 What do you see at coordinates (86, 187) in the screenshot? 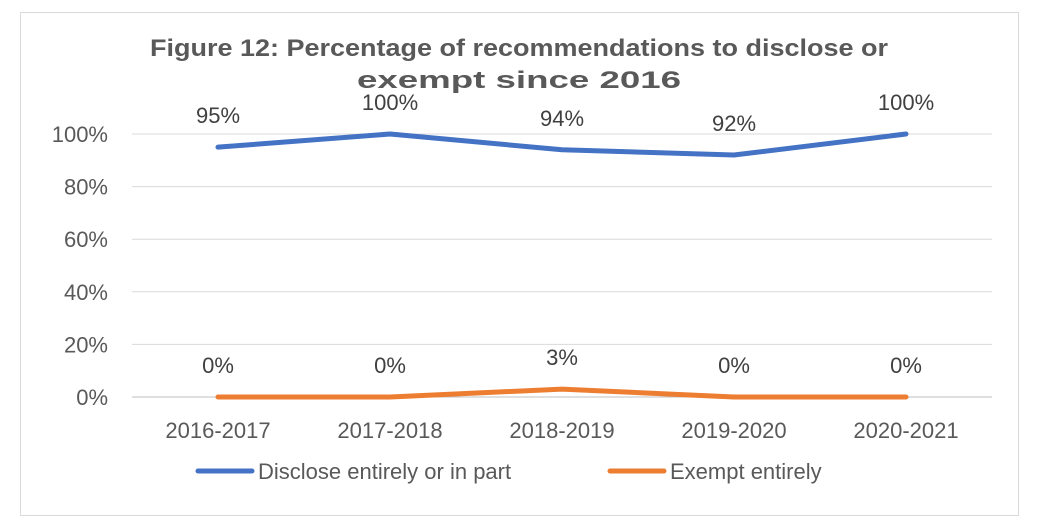
I see `y-tick-label: 80%` at bounding box center [86, 187].